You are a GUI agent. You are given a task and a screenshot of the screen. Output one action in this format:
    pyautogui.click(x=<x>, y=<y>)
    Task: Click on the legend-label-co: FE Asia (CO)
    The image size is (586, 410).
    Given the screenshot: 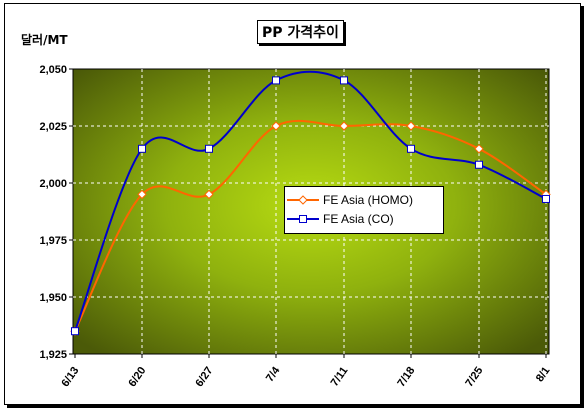 What is the action you would take?
    pyautogui.click(x=358, y=219)
    